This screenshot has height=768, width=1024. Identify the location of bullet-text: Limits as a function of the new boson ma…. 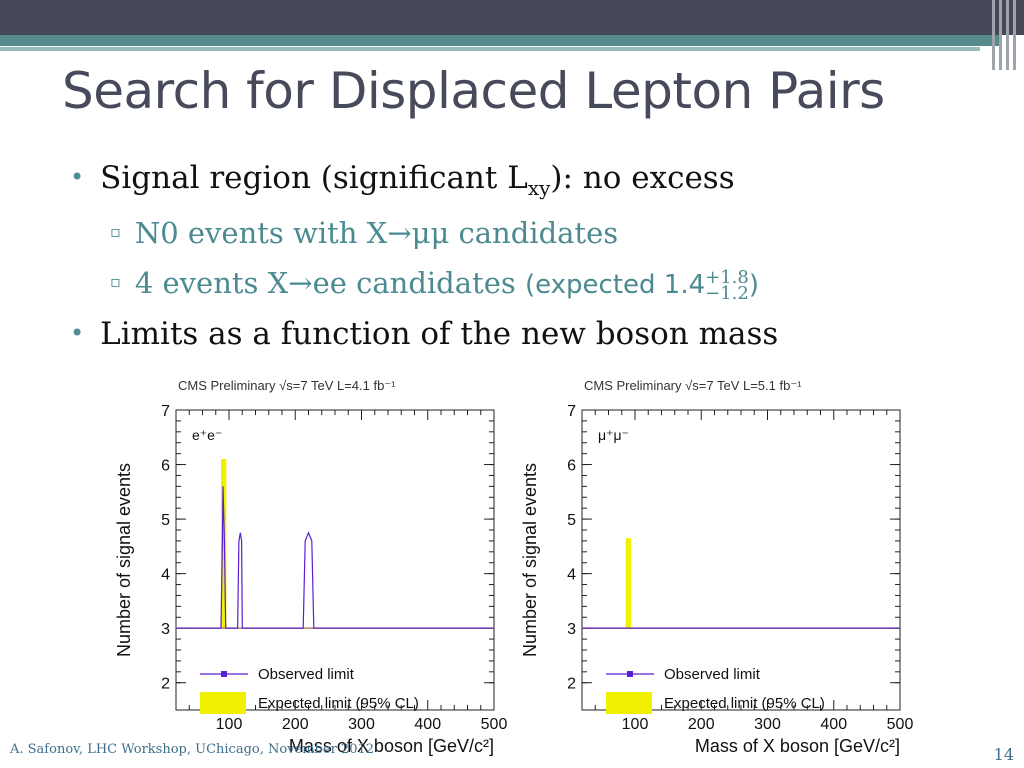
(439, 334).